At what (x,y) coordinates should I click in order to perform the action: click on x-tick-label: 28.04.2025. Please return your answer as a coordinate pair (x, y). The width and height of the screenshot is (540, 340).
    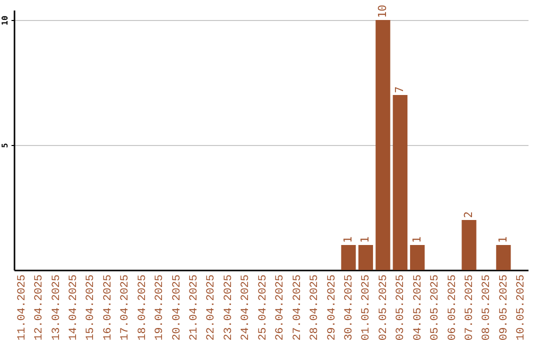
    Looking at the image, I should click on (315, 307).